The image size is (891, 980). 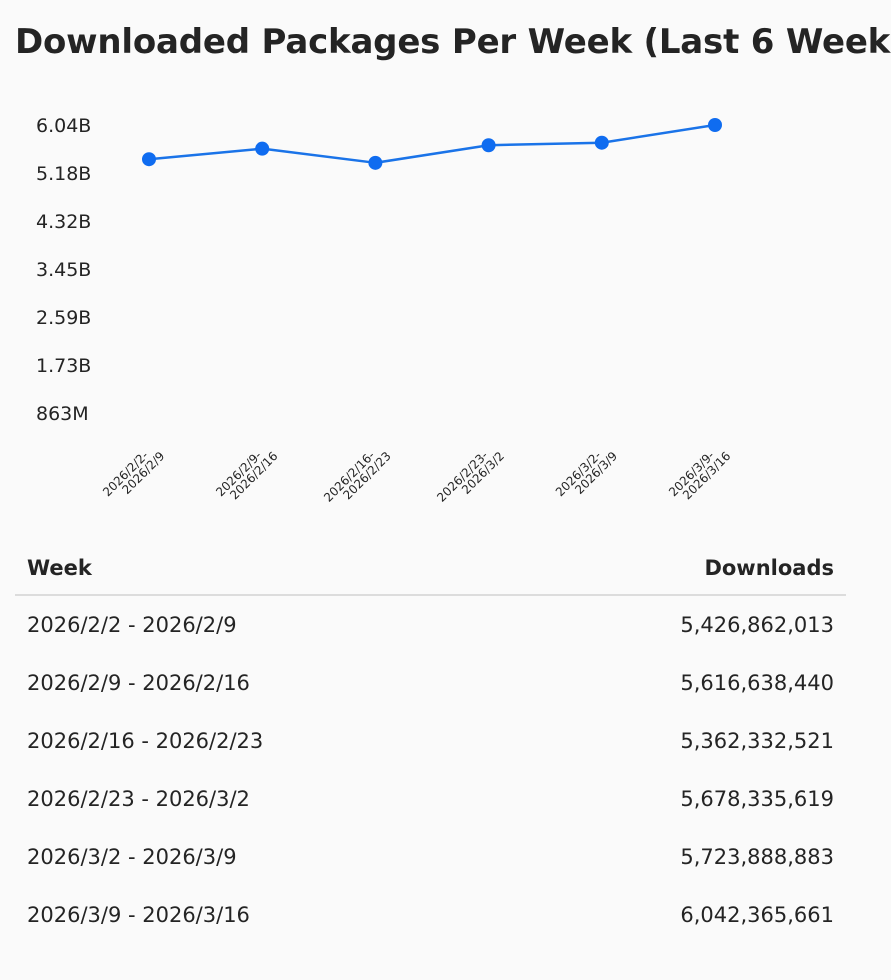 What do you see at coordinates (63, 126) in the screenshot?
I see `y-tick-label: 6.04B` at bounding box center [63, 126].